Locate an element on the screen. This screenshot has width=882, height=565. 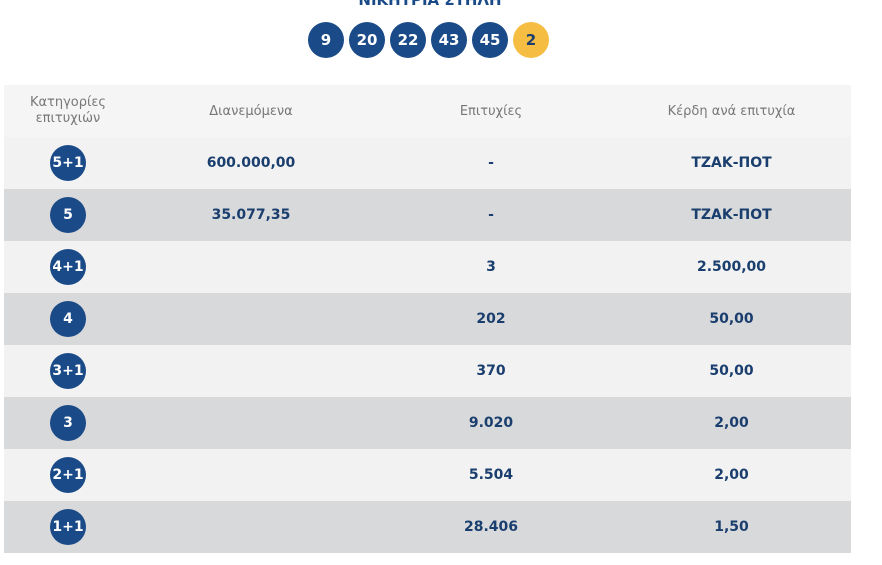
result-row: 4+1 3 2.500,00 is located at coordinates (427, 267).